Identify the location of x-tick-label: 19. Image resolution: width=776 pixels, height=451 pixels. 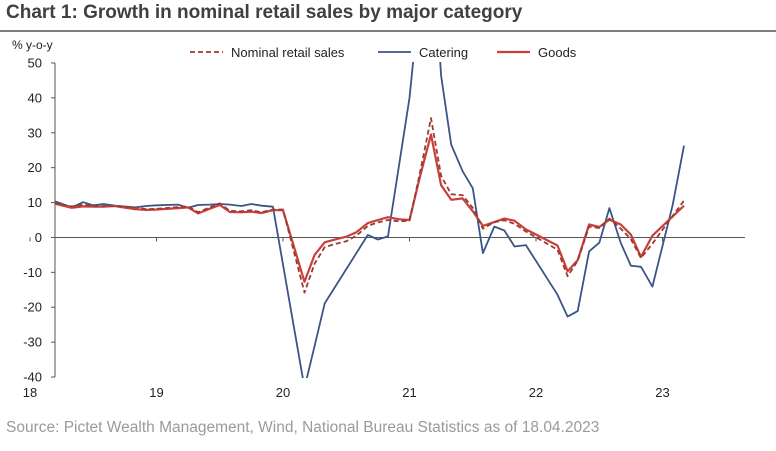
(156, 392).